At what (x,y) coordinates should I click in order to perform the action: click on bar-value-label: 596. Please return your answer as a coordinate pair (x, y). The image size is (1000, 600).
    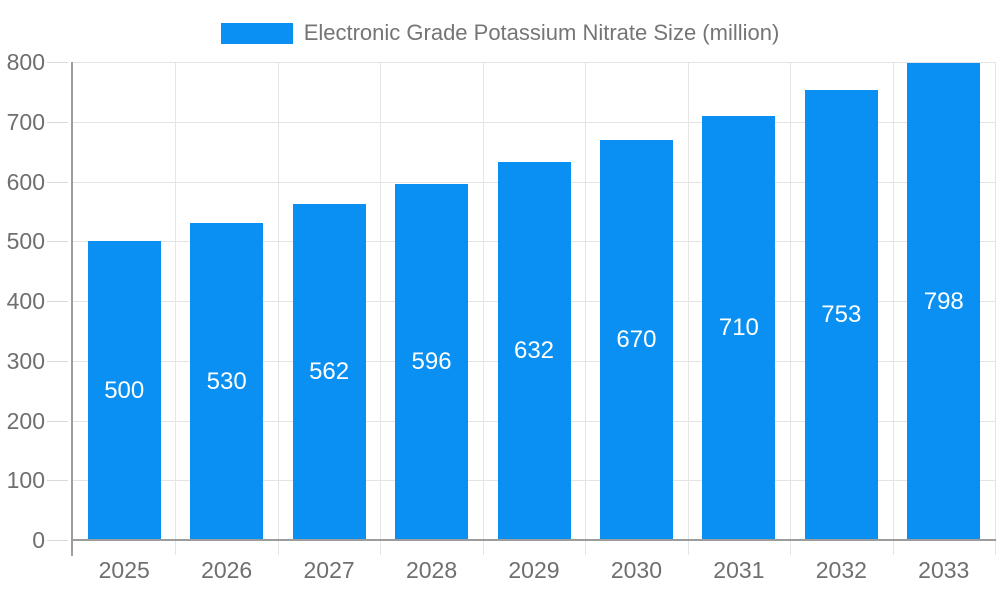
    Looking at the image, I should click on (431, 361).